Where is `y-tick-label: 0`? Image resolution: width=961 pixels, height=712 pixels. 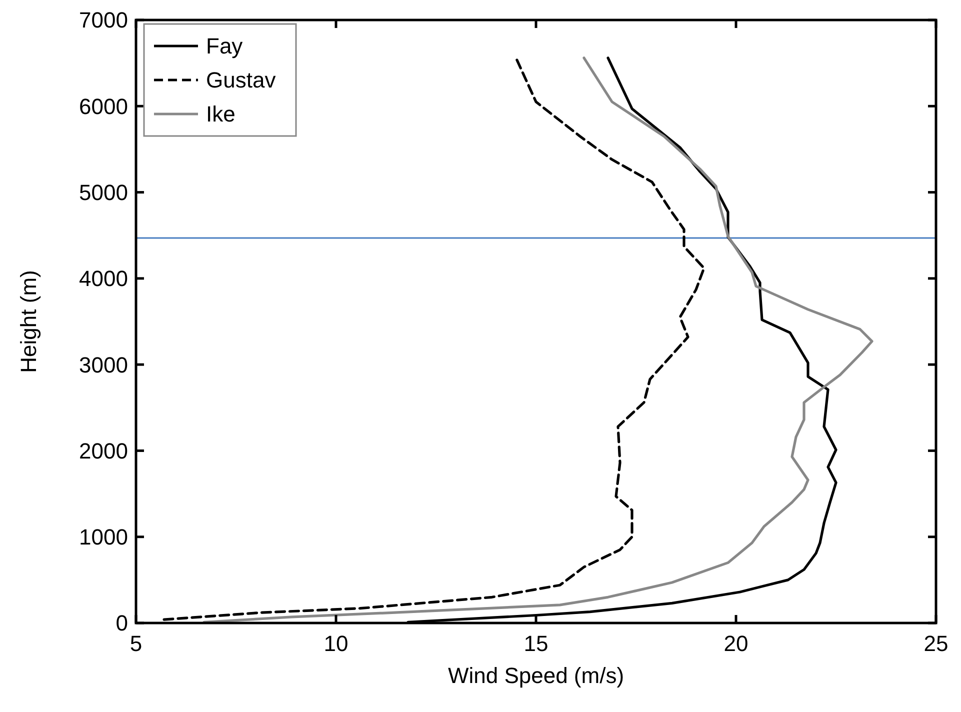 y-tick-label: 0 is located at coordinates (122, 623).